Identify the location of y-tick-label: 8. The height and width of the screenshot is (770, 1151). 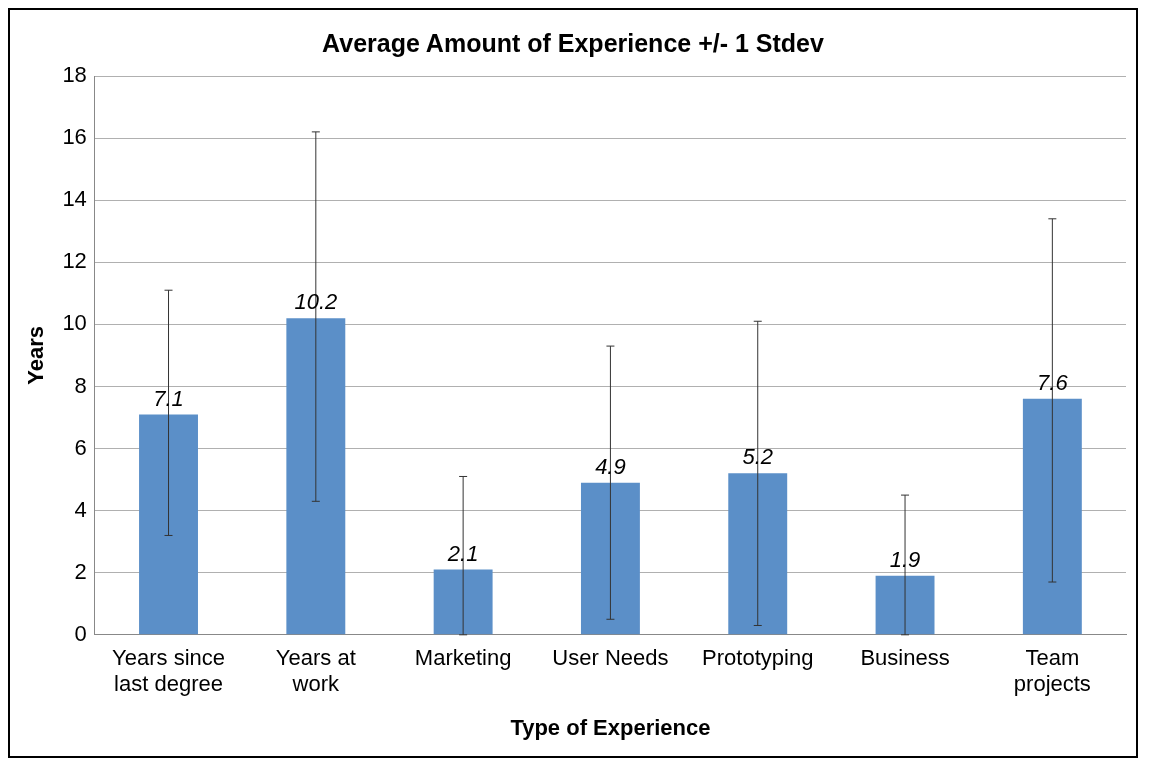
(80, 385).